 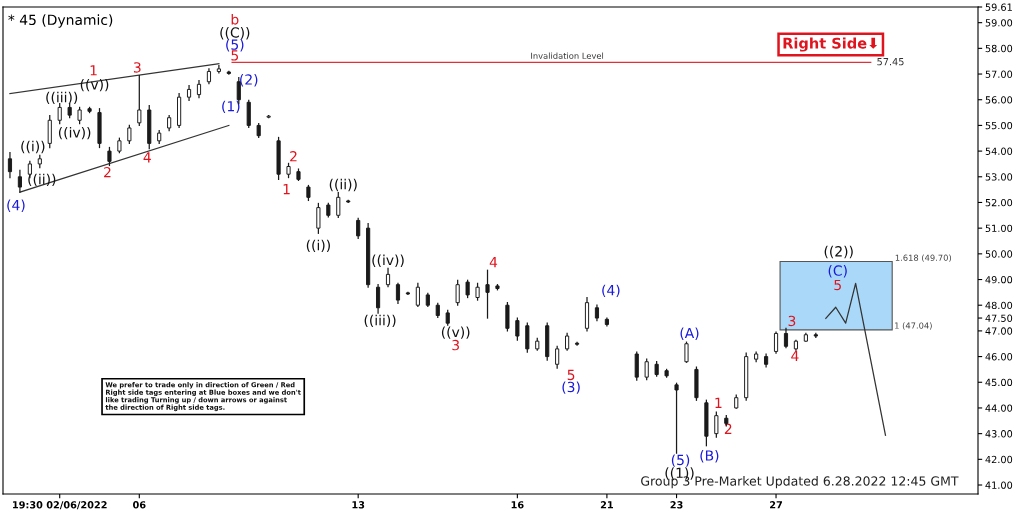 What do you see at coordinates (999, 23) in the screenshot?
I see `y-tick-label: 59.00` at bounding box center [999, 23].